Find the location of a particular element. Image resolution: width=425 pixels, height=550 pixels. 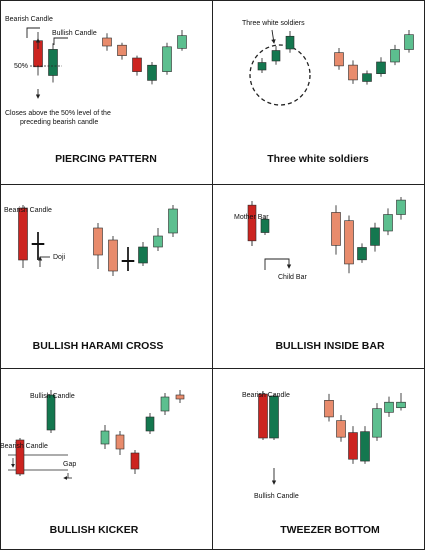

mother-bar-label: Mother Bar is located at coordinates (251, 217).